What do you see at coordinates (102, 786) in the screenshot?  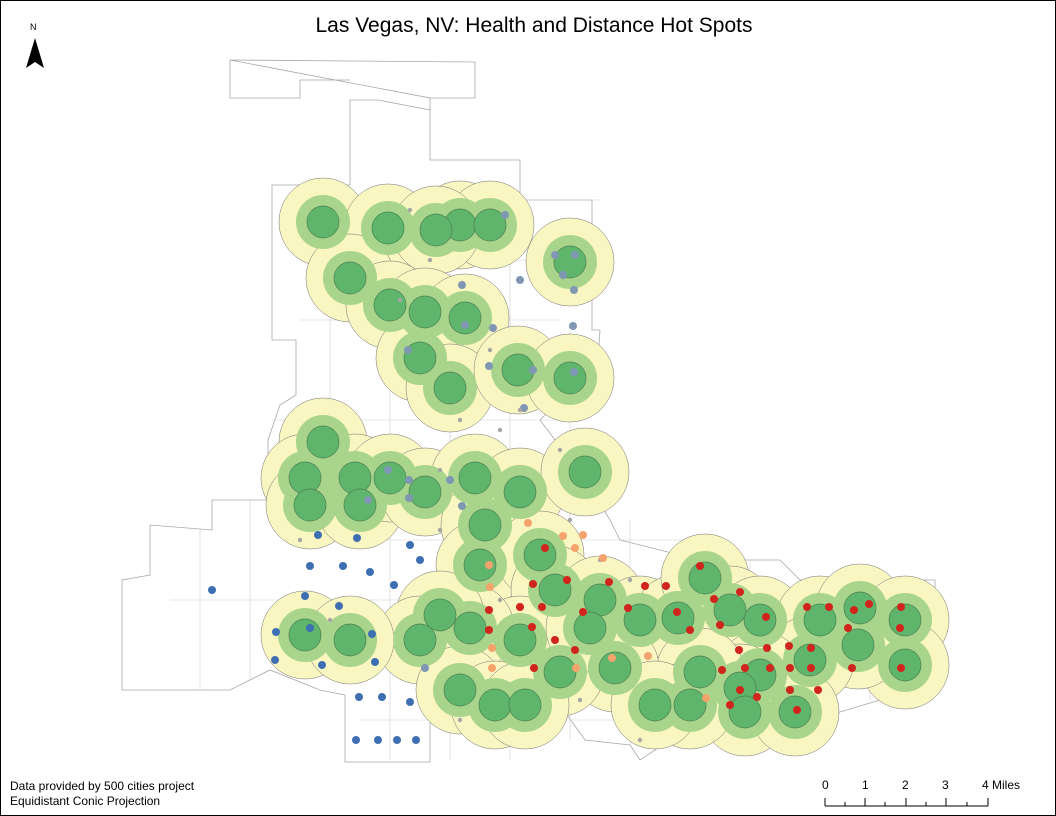 I see `data-source-text: Data provided by 500 cities project` at bounding box center [102, 786].